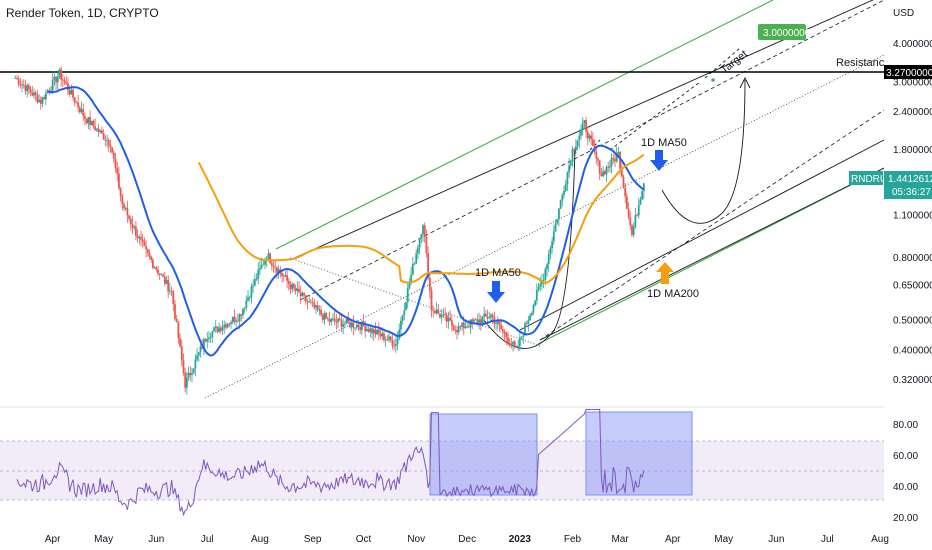 Image resolution: width=932 pixels, height=550 pixels. What do you see at coordinates (645, 116) in the screenshot?
I see `target-projection` at bounding box center [645, 116].